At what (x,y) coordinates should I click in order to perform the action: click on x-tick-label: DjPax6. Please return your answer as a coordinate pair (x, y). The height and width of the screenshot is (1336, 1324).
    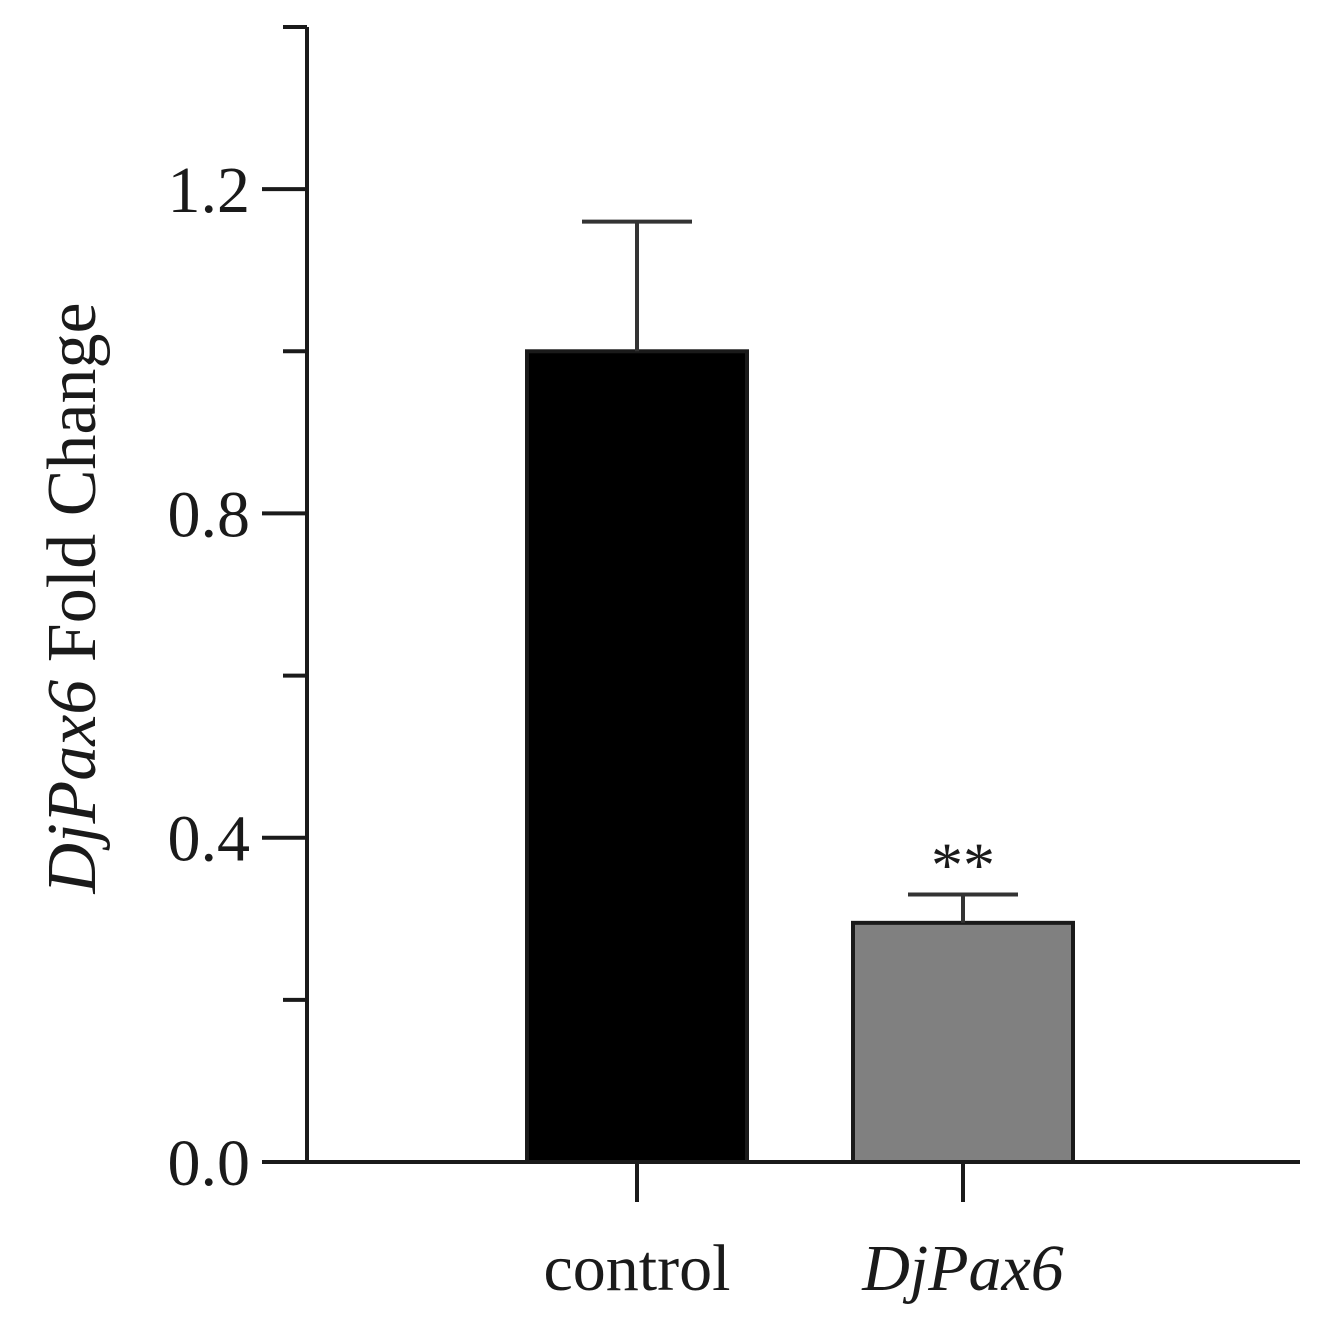
    Looking at the image, I should click on (962, 1268).